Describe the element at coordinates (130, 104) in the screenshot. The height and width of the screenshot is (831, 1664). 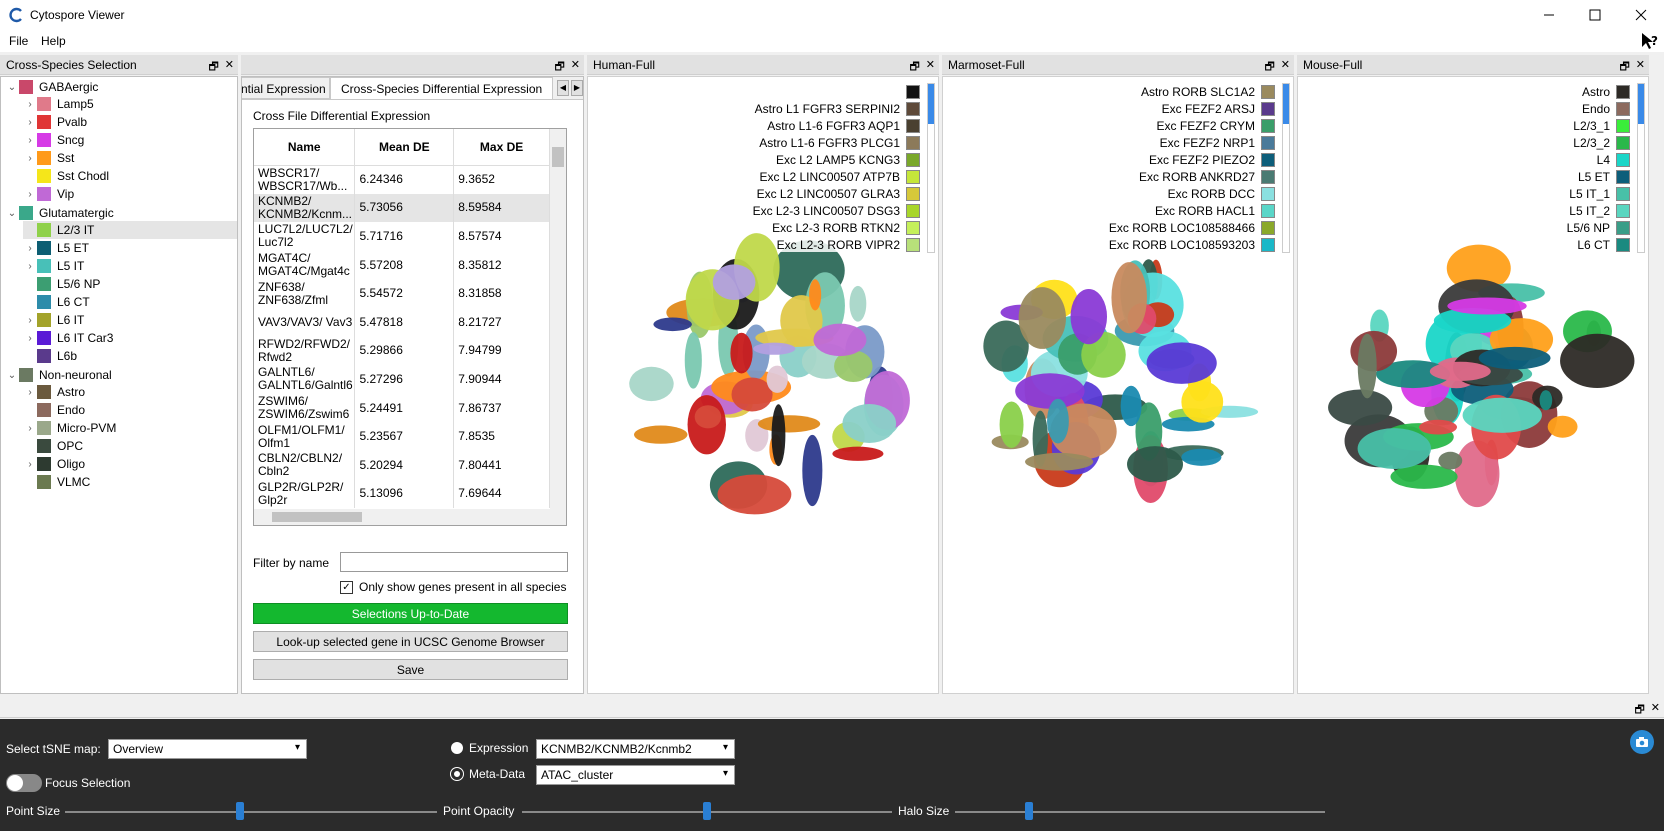
I see `tree-item: › Lamp5` at that location.